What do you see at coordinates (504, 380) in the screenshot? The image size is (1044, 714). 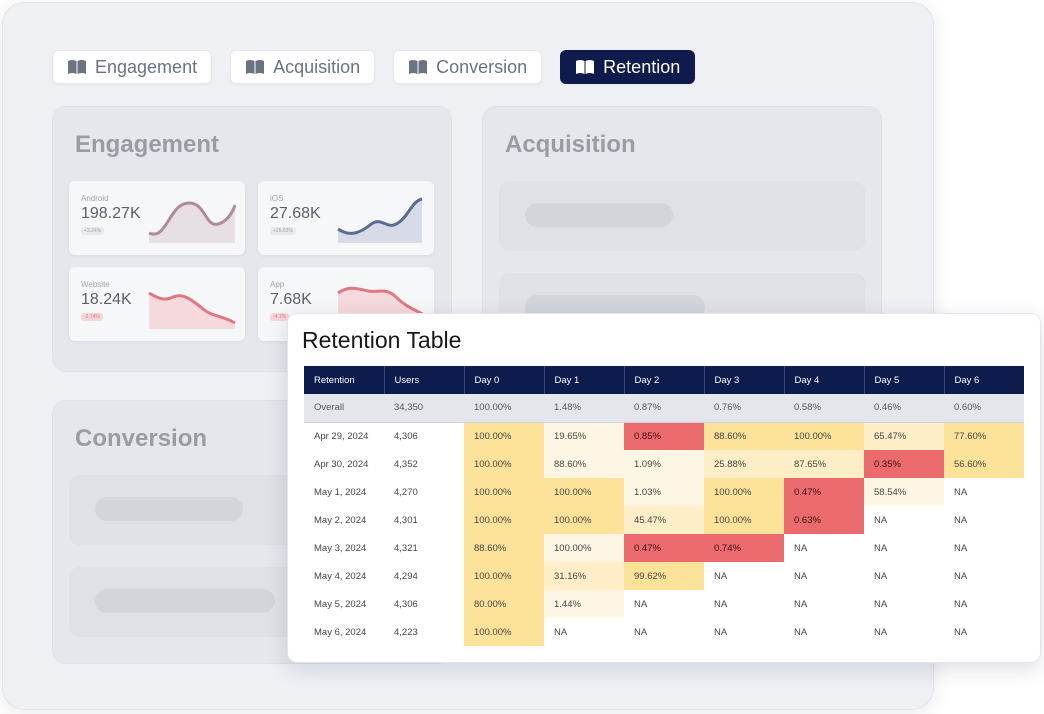 I see `column-header: Day 0` at bounding box center [504, 380].